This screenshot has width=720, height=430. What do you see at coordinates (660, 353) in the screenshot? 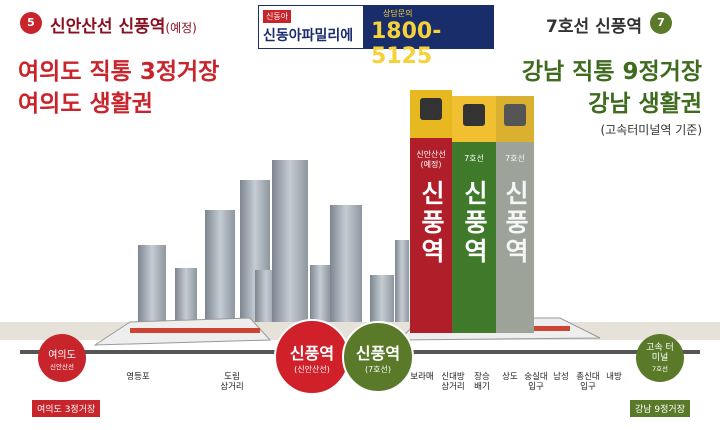
I see `name: 고속 터미널` at bounding box center [660, 353].